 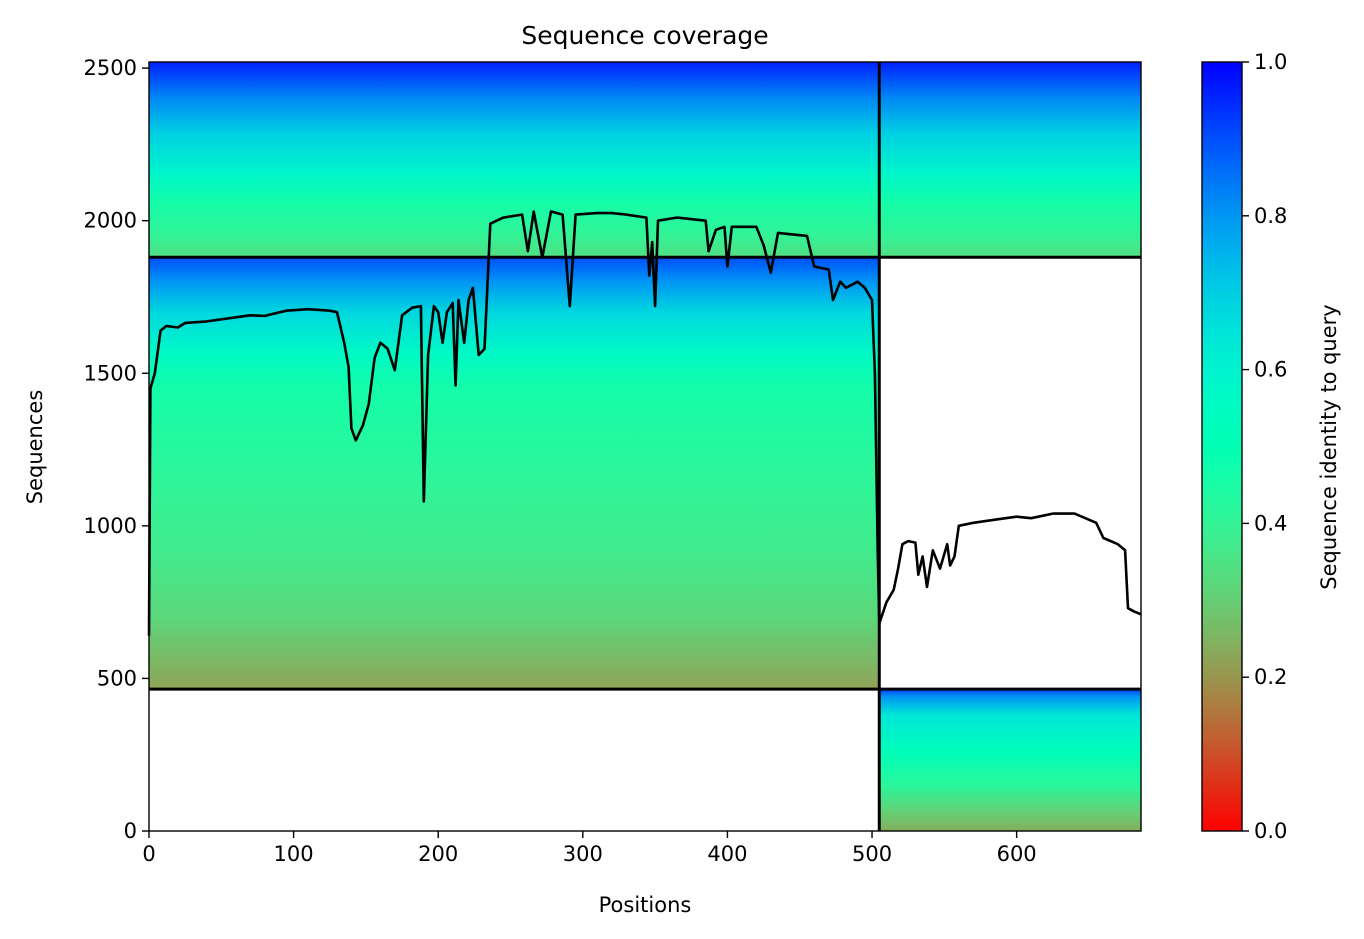 What do you see at coordinates (645, 905) in the screenshot?
I see `x-axis-label: Positions` at bounding box center [645, 905].